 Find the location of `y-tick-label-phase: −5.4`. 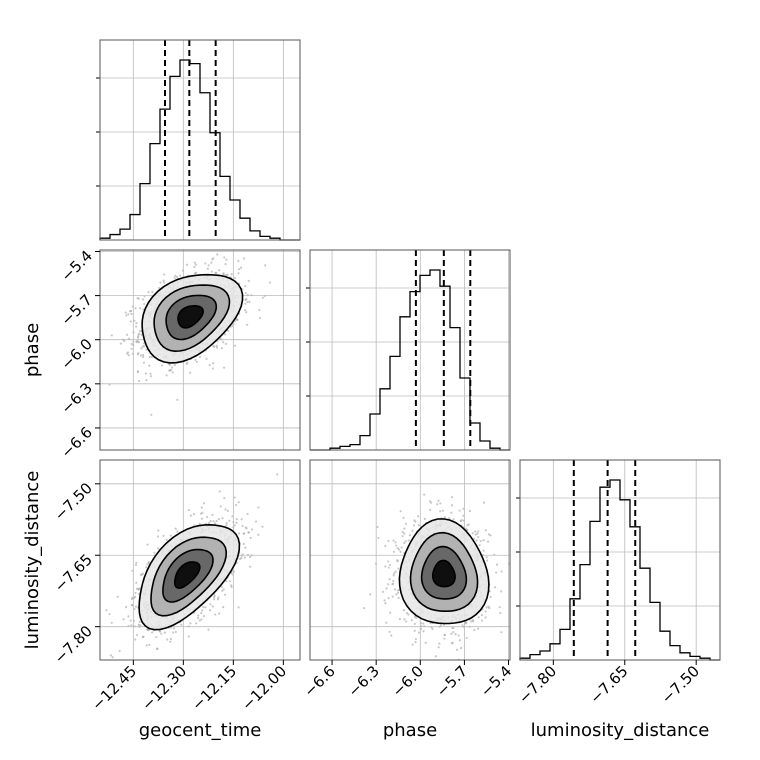

y-tick-label-phase: −5.4 is located at coordinates (77, 266).